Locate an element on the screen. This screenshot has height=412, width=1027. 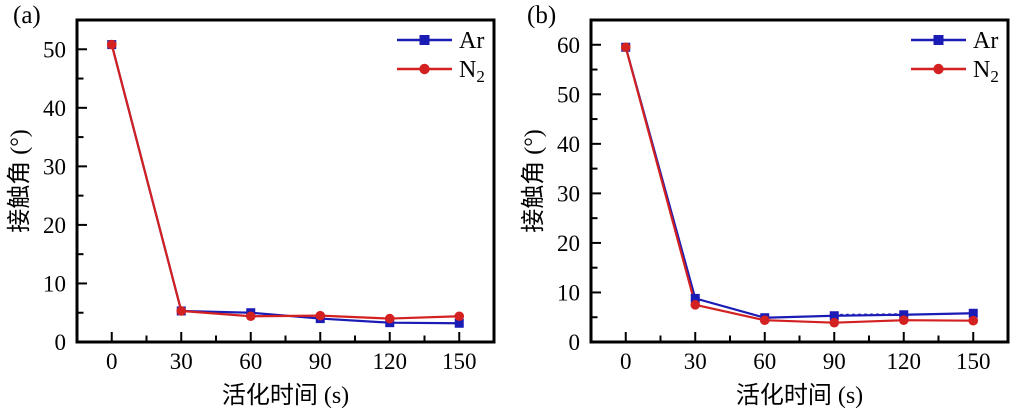
panel-b-label: (b) is located at coordinates (542, 15).